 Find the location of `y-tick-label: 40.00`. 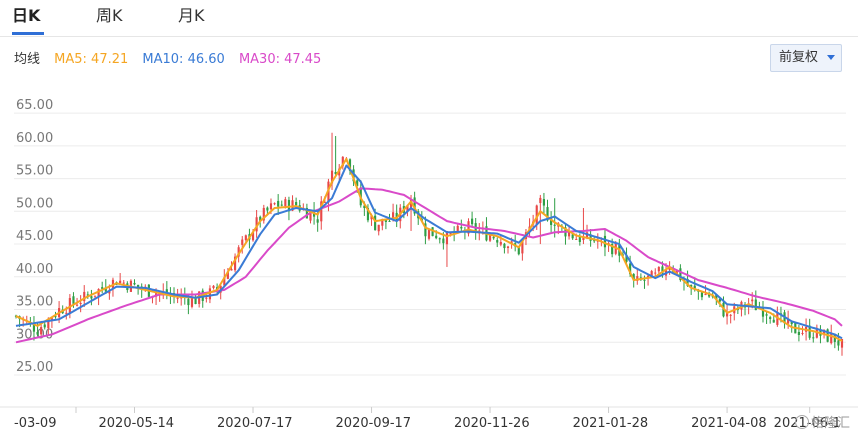

y-tick-label: 40.00 is located at coordinates (34, 269).